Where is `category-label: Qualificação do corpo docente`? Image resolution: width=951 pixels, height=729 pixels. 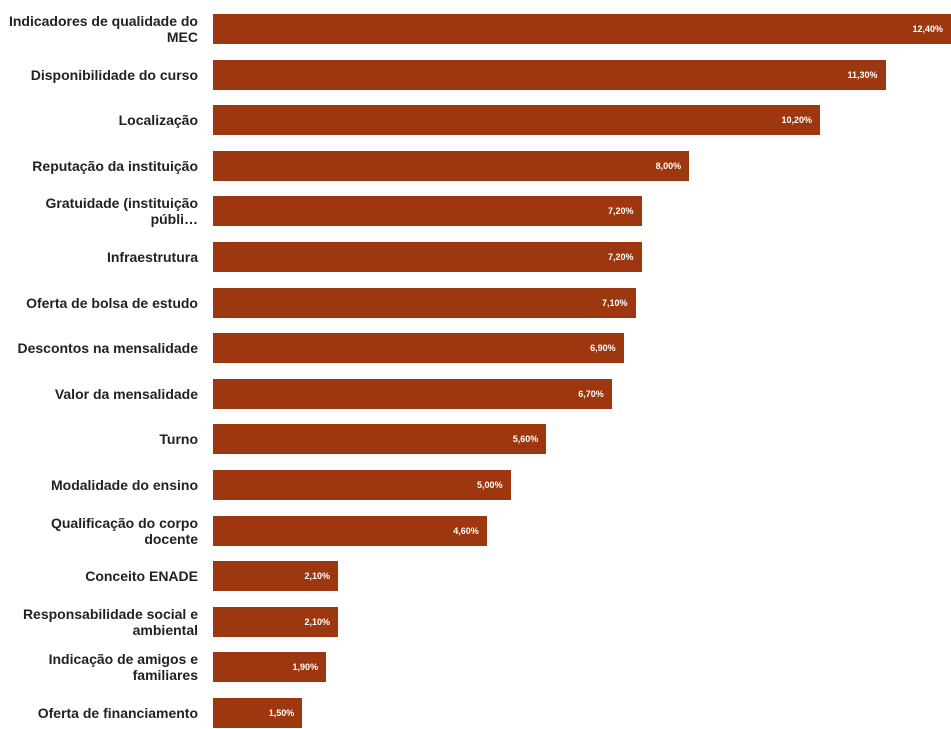 category-label: Qualificação do corpo docente is located at coordinates (124, 530).